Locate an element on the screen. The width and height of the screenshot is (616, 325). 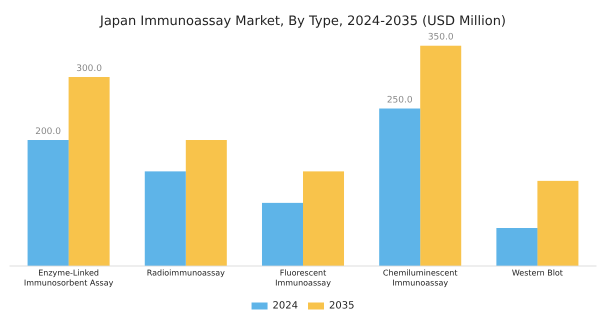
category-label: Immunosorbent Assay is located at coordinates (69, 283).